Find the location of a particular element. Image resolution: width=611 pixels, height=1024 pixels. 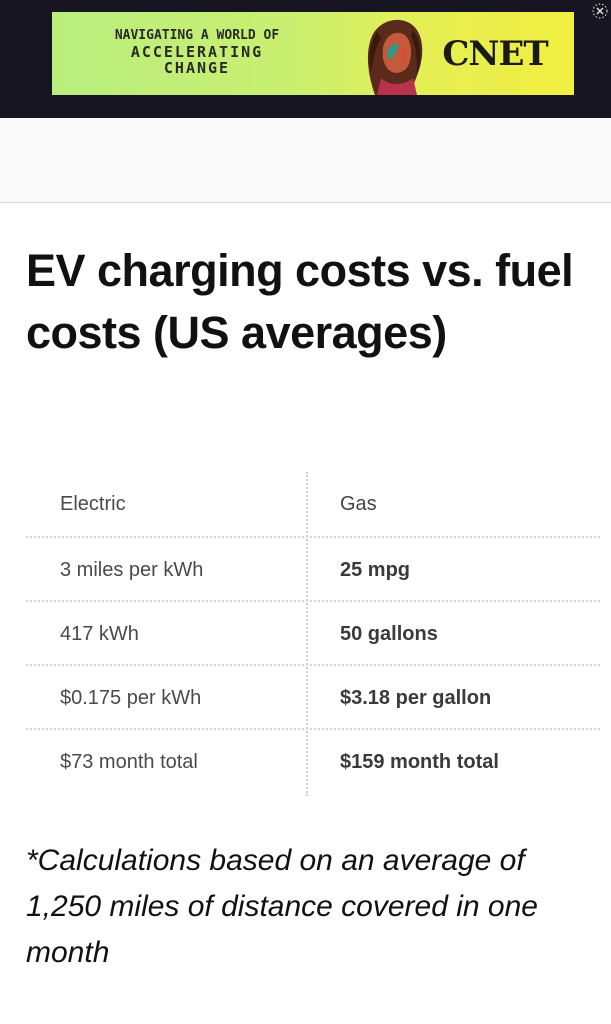

ad-tagline-line-1: NAVIGATING A WORLD OF is located at coordinates (197, 35).